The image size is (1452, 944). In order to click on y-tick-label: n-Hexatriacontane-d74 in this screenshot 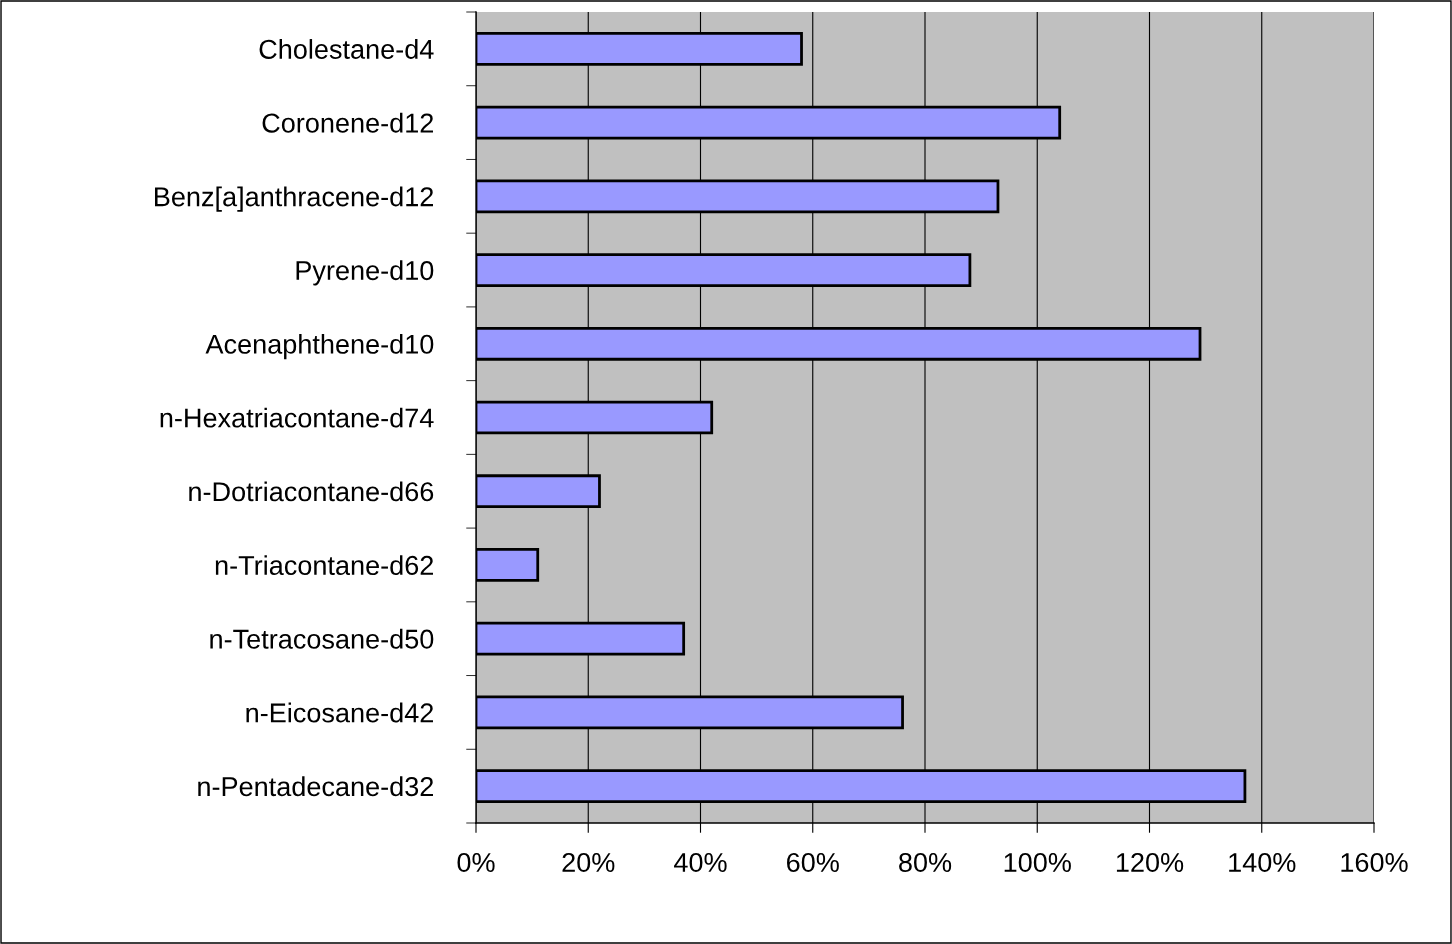, I will do `click(297, 417)`.